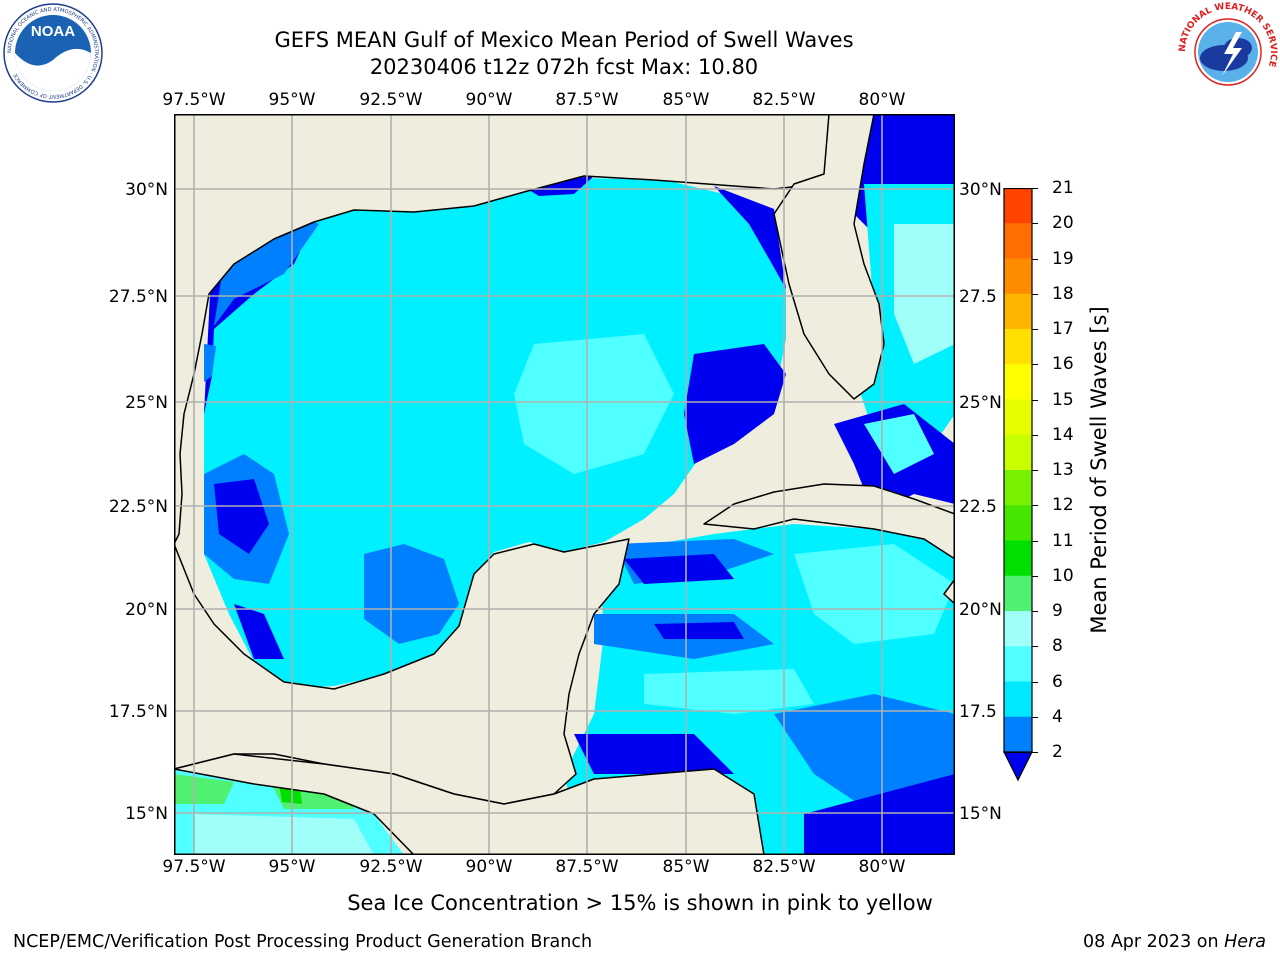 The image size is (1280, 960). Describe the element at coordinates (1057, 646) in the screenshot. I see `colorbar-tick-label: 8` at that location.